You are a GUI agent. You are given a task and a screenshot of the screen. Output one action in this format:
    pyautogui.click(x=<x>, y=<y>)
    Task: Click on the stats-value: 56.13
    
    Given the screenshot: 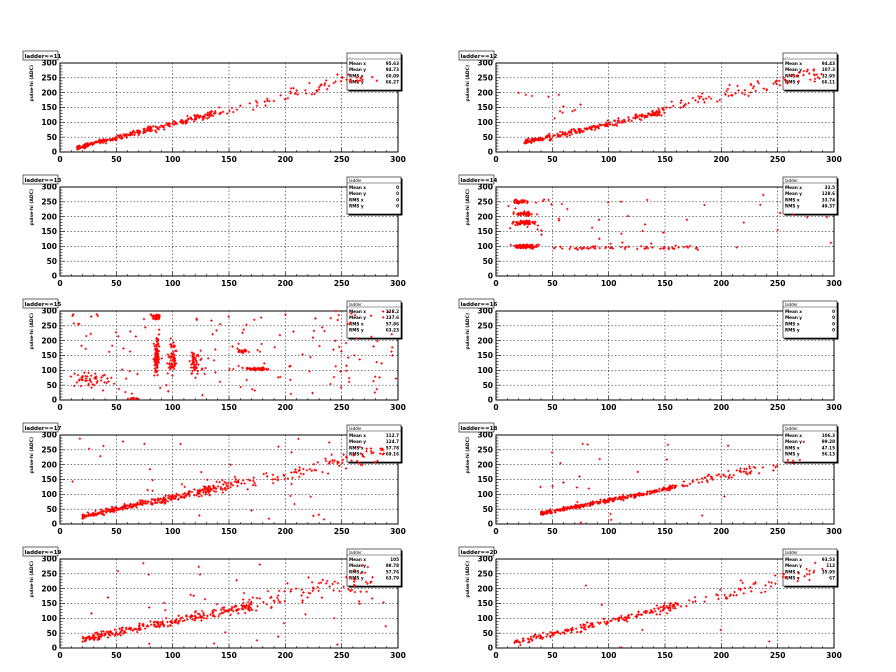 What is the action you would take?
    pyautogui.click(x=828, y=454)
    